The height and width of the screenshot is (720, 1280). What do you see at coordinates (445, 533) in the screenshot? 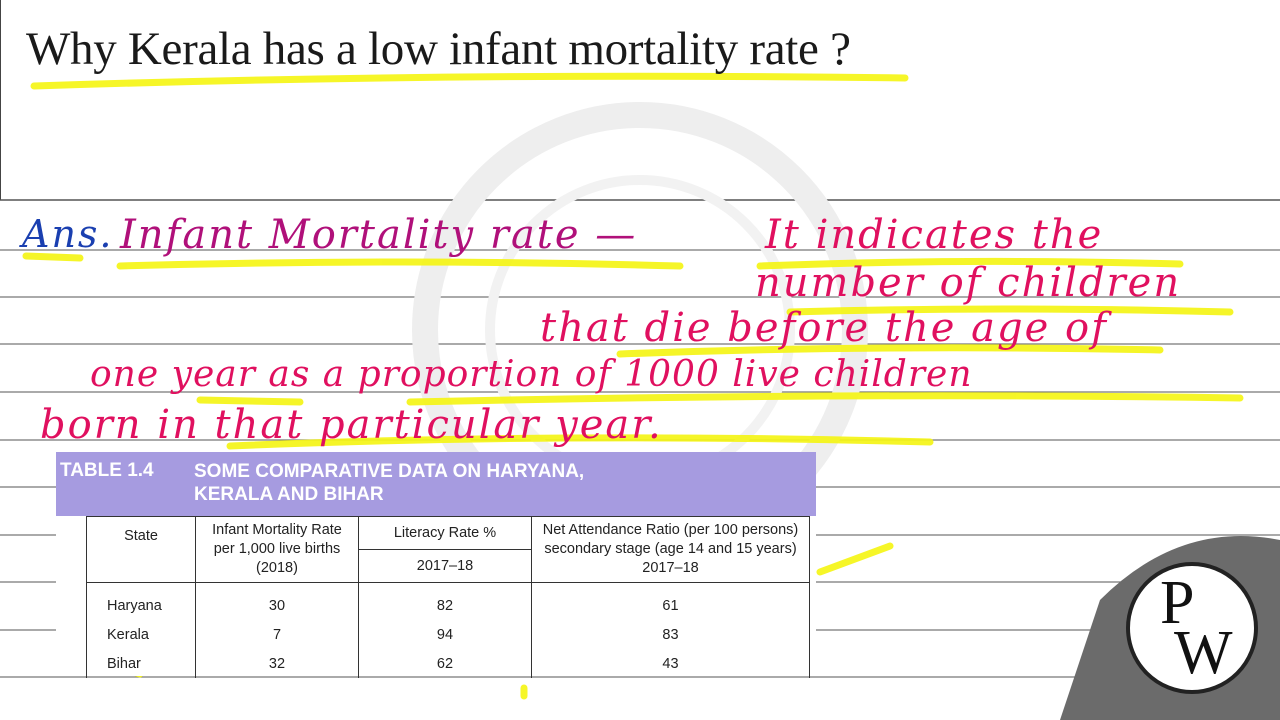
I see `header-literacy: Literacy Rate %` at bounding box center [445, 533].